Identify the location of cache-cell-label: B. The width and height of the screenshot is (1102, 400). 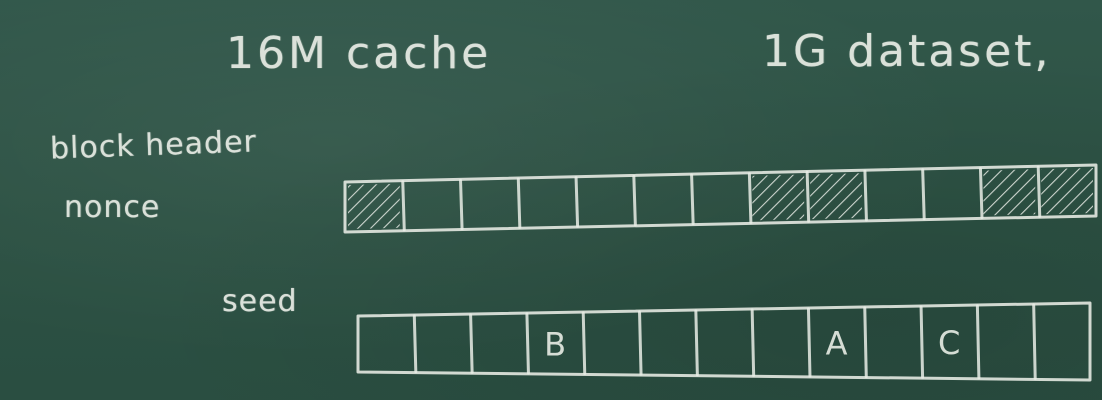
(555, 344).